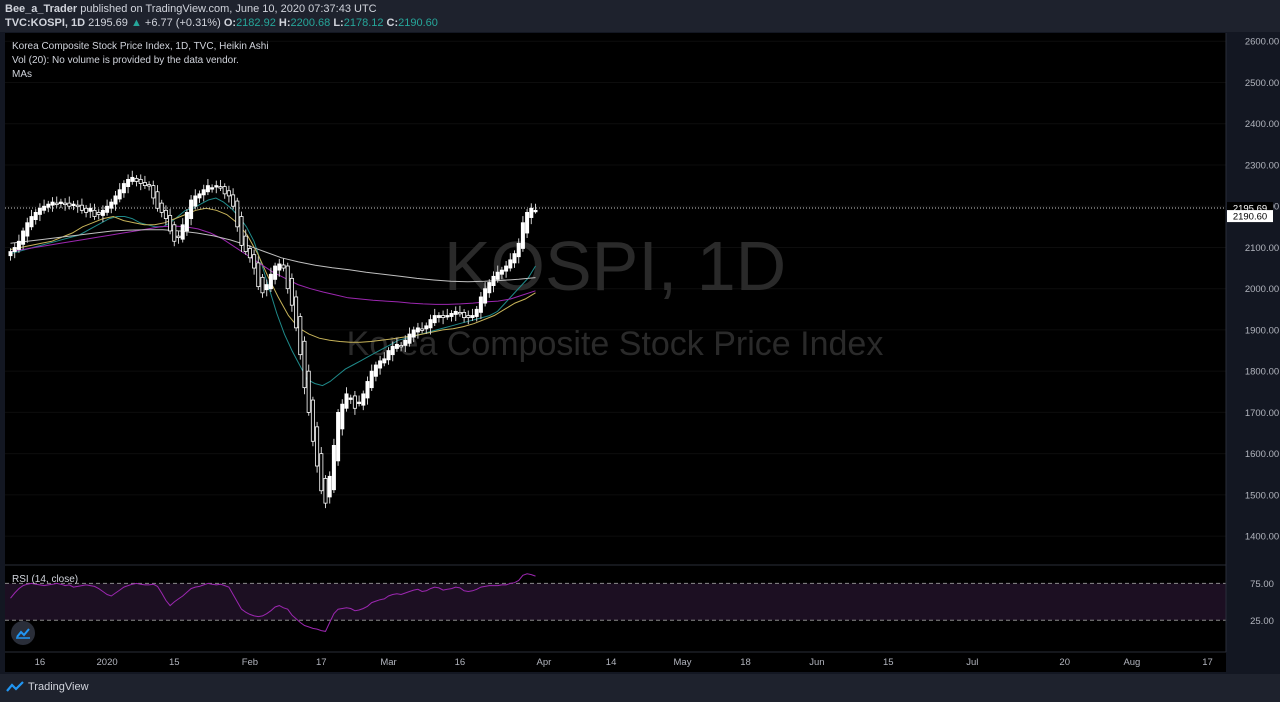 The image size is (1280, 702). What do you see at coordinates (363, 23) in the screenshot?
I see `low-value: 2178.12` at bounding box center [363, 23].